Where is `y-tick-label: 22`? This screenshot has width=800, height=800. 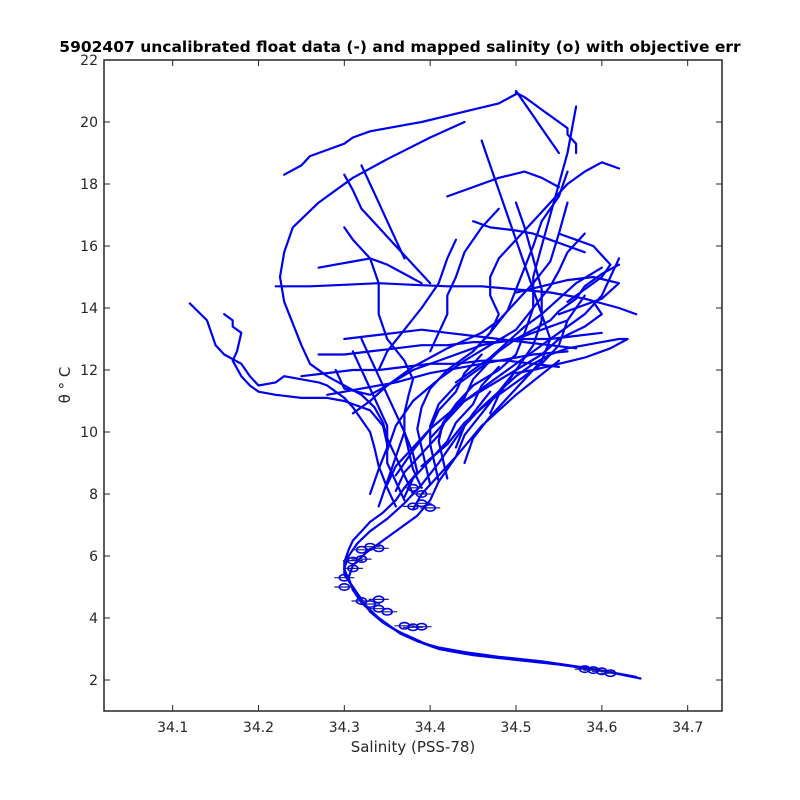 y-tick-label: 22 is located at coordinates (89, 61).